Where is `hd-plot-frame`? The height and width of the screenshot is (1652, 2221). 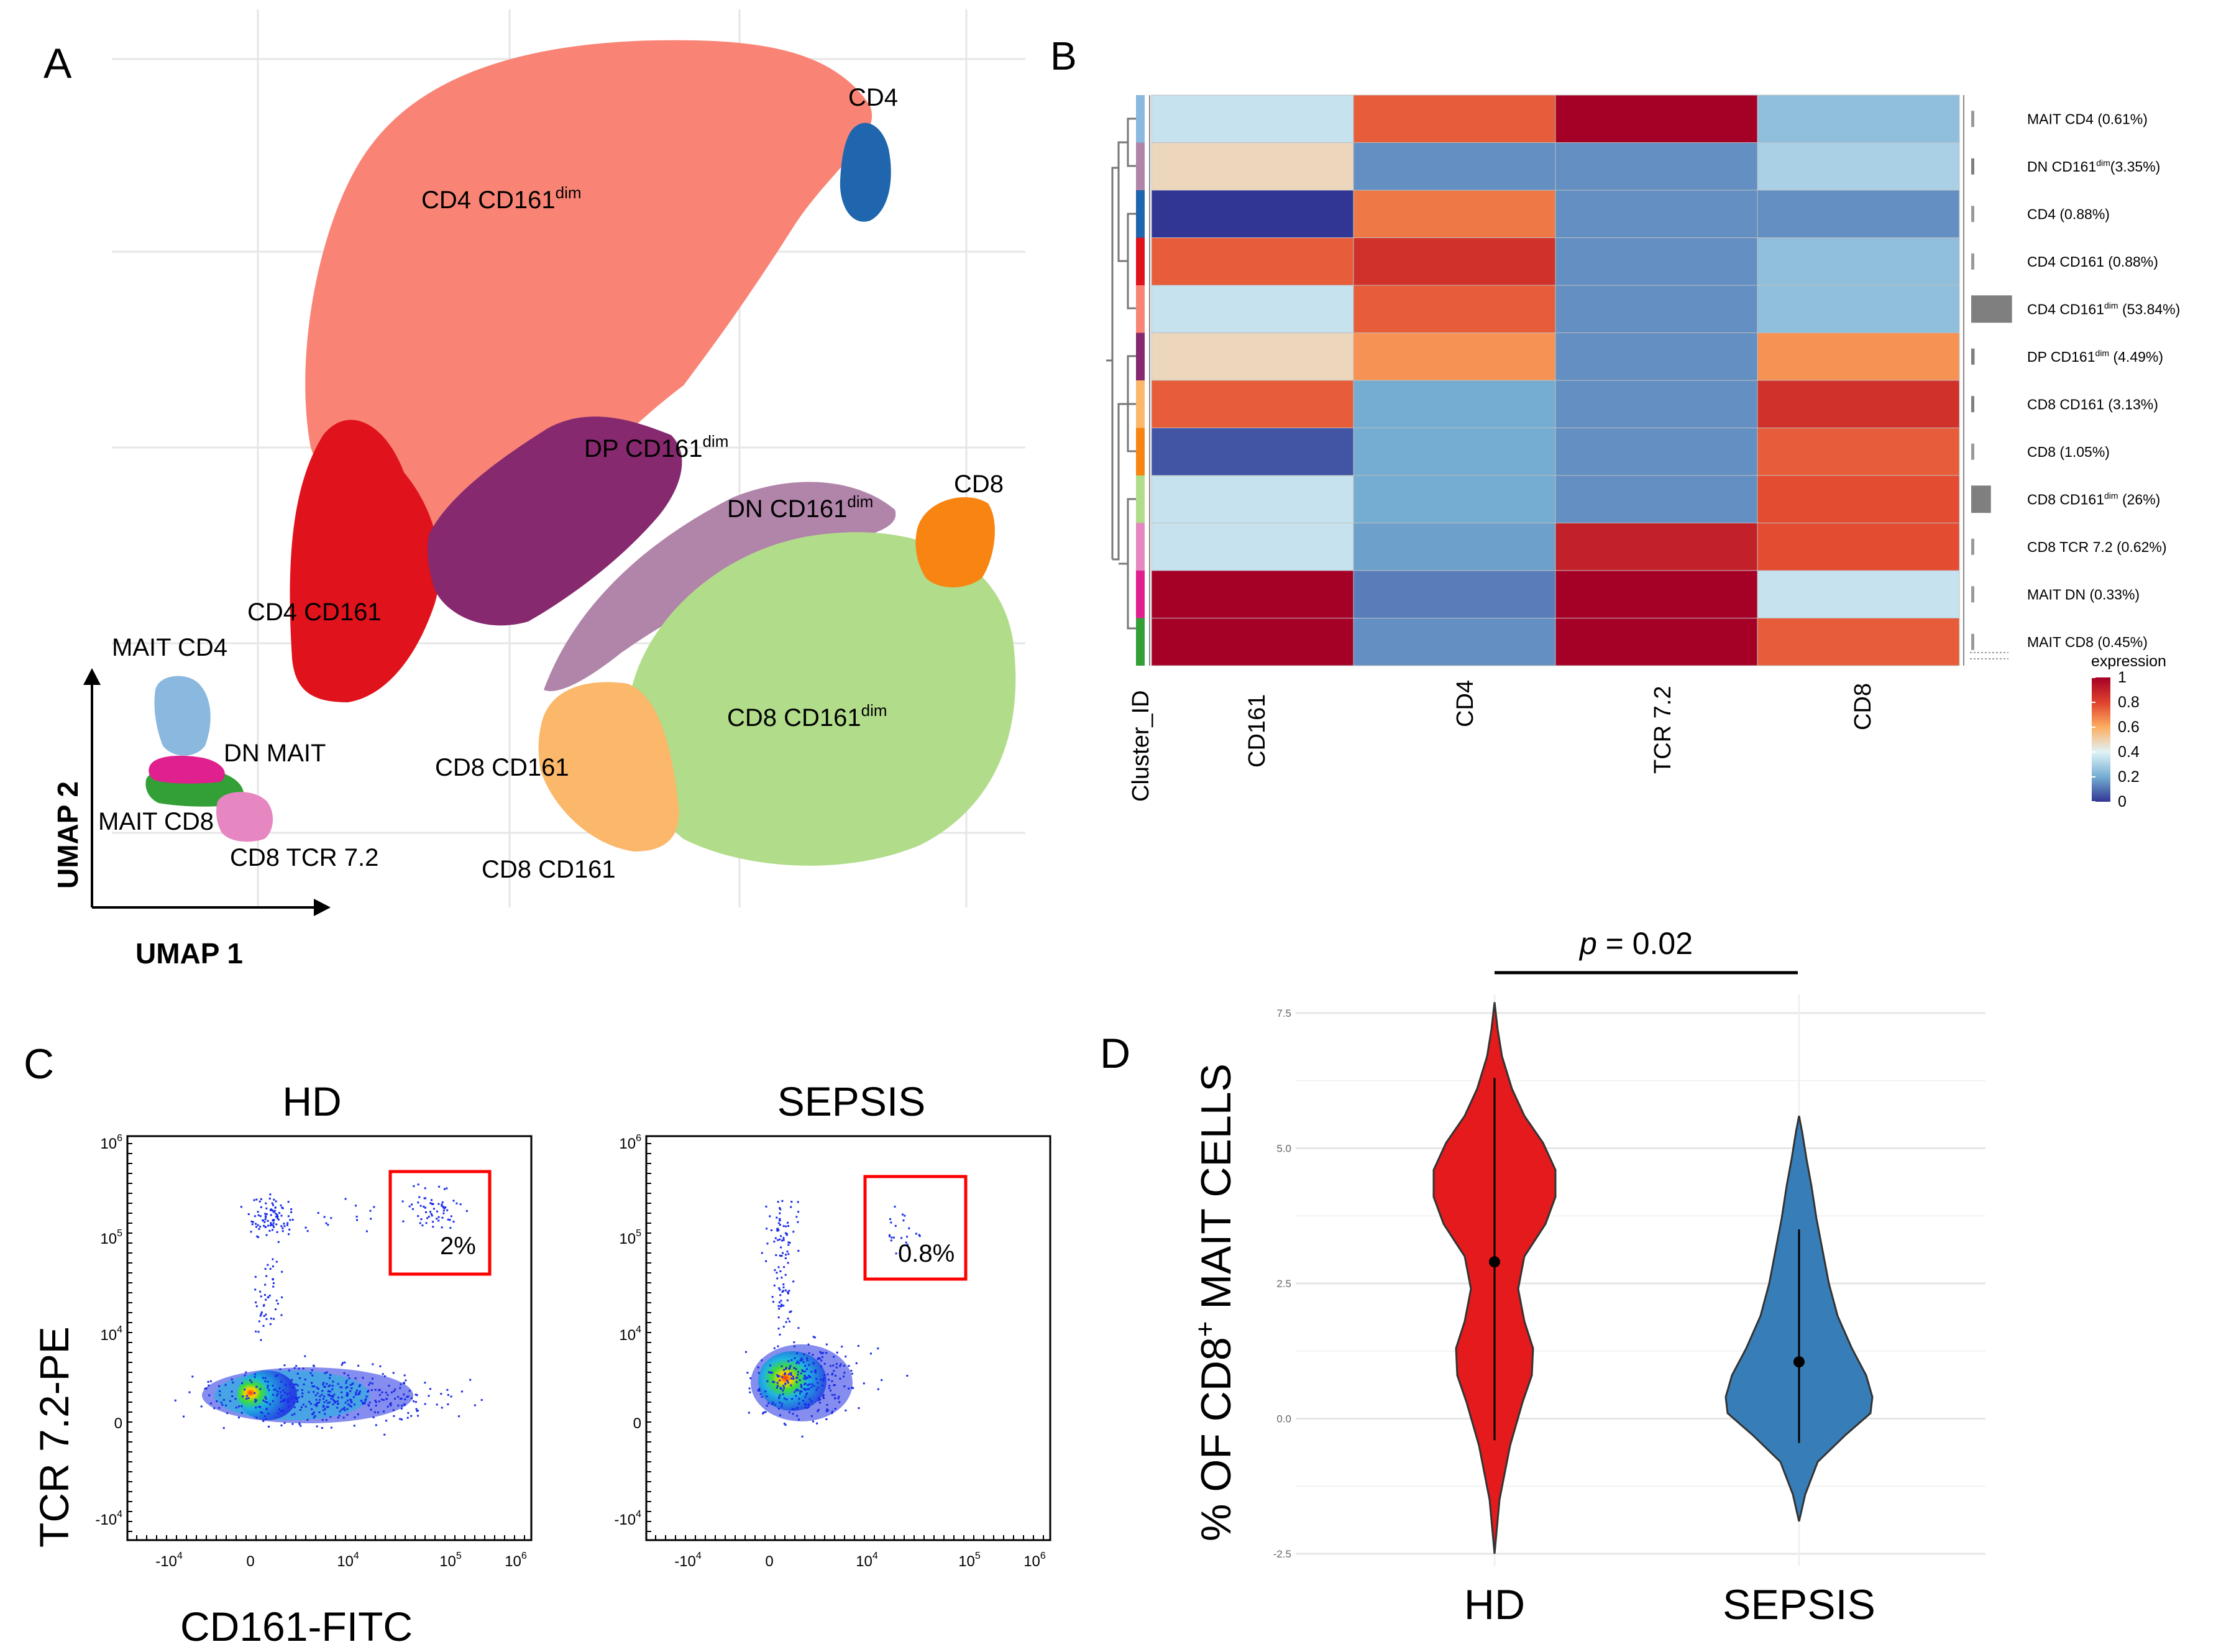
hd-plot-frame is located at coordinates (329, 1338).